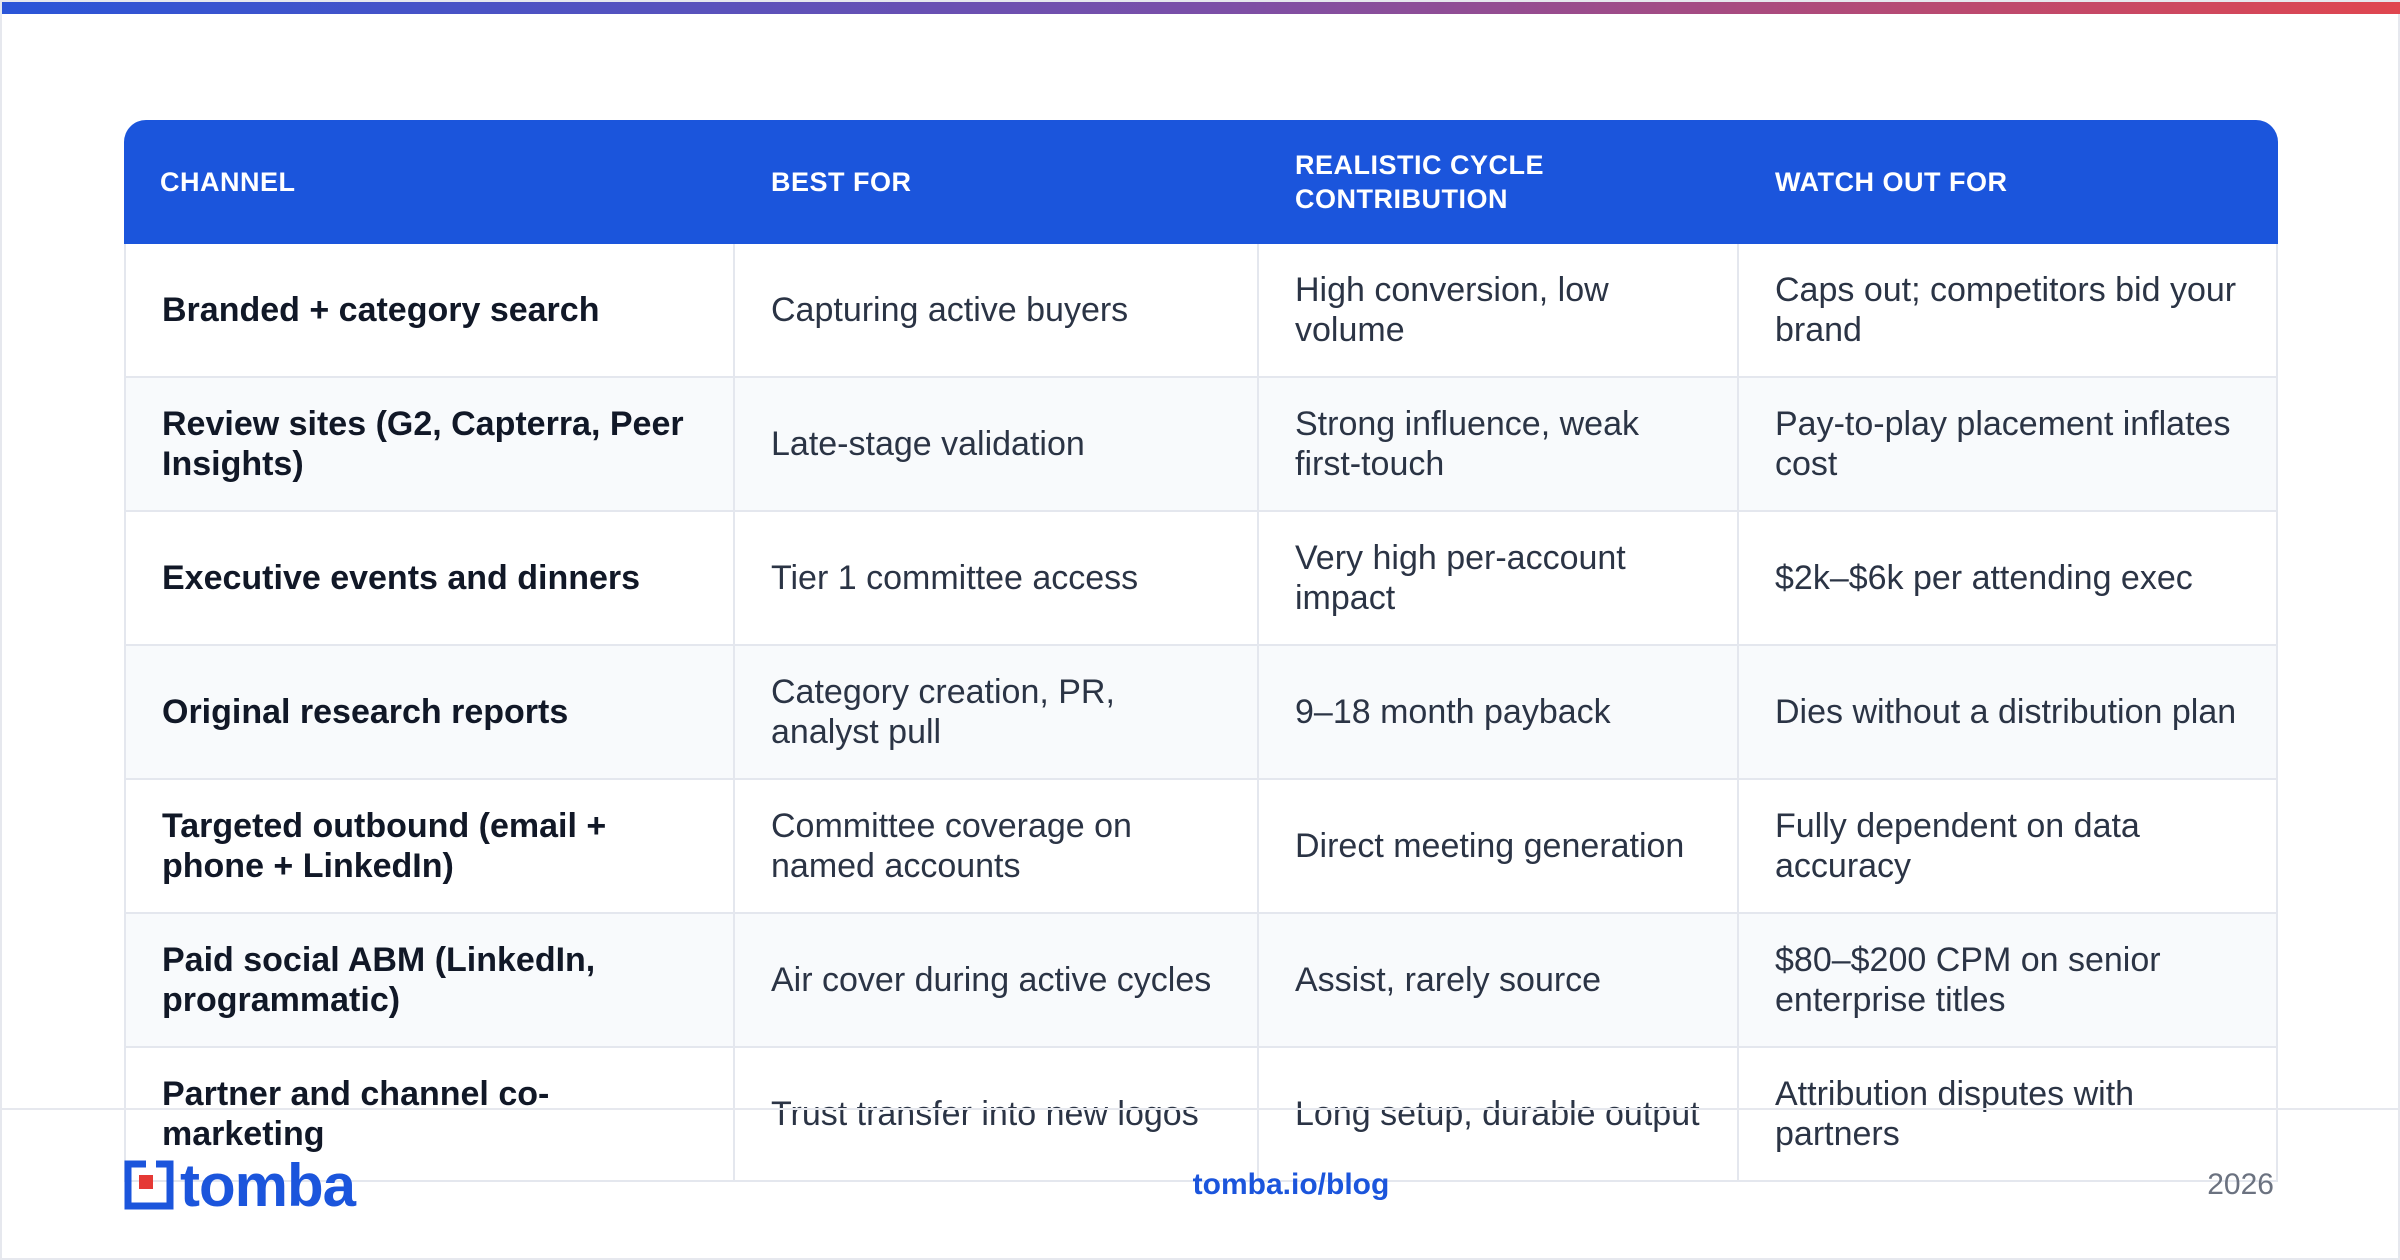 The image size is (2400, 1260). Describe the element at coordinates (997, 713) in the screenshot. I see `table-cell: Category creation, PR, analyst pull` at that location.